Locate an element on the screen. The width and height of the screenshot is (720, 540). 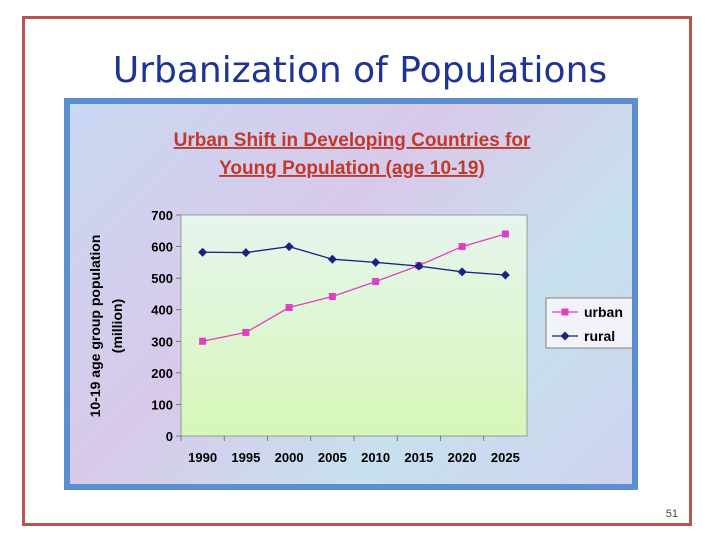
slide-title: Urbanization of Populations is located at coordinates (360, 70).